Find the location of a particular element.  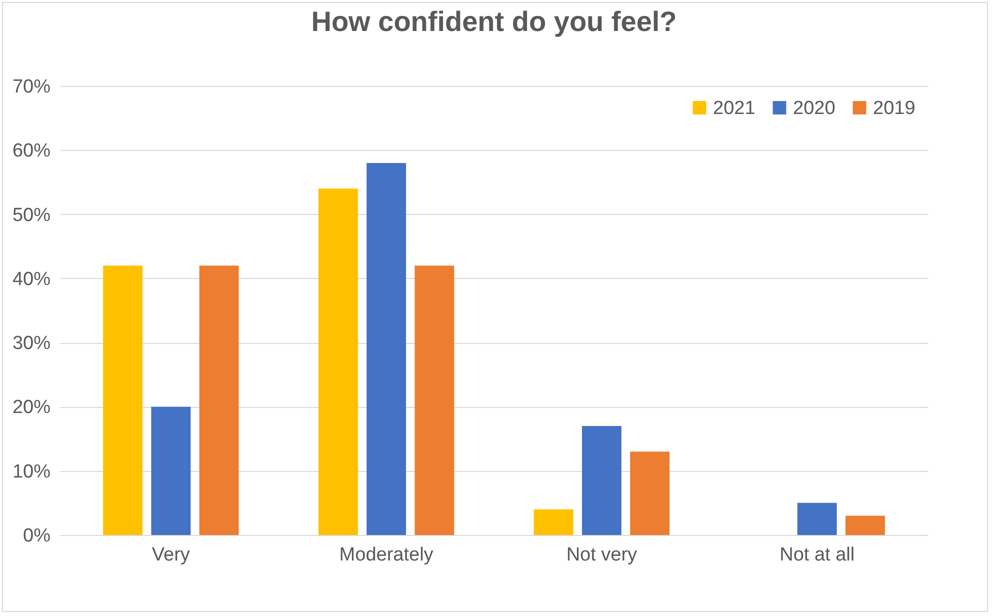

y-tick-label: 50% is located at coordinates (31, 215).